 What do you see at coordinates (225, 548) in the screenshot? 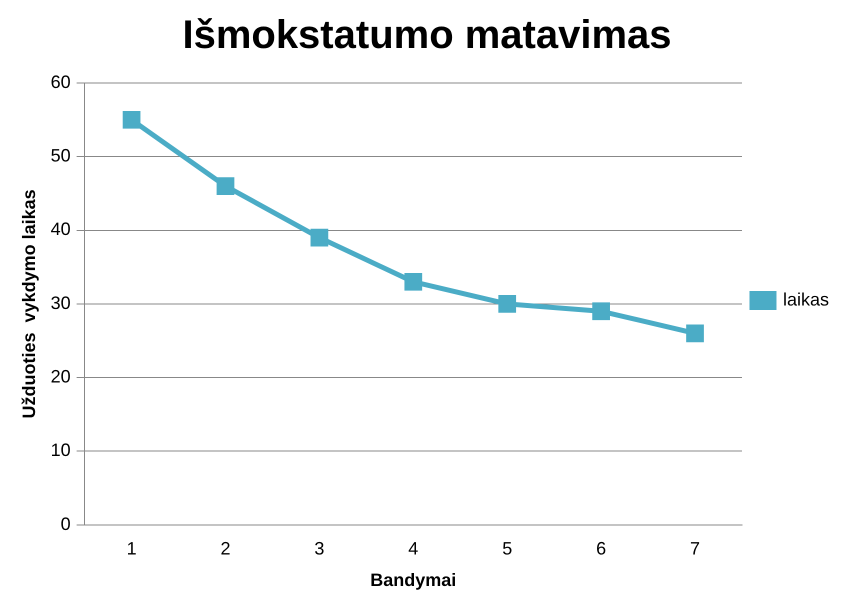
I see `x-tick-label: 2` at bounding box center [225, 548].